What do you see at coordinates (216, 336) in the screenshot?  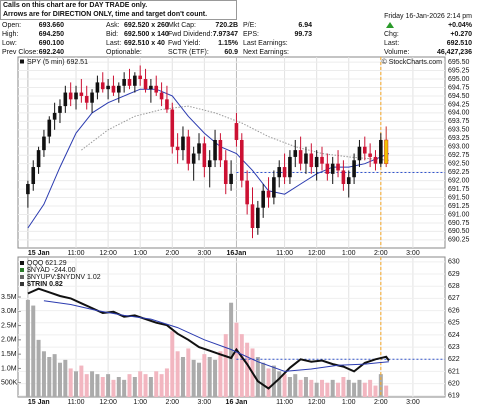 I see `series-line` at bounding box center [216, 336].